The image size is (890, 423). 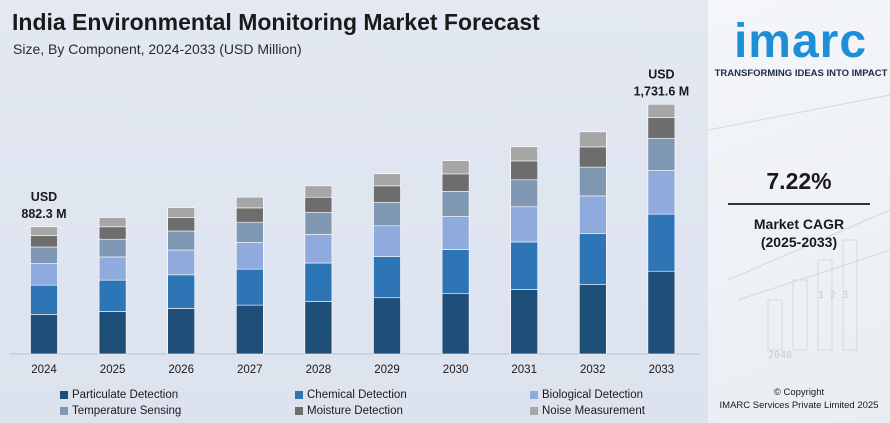 What do you see at coordinates (780, 355) in the screenshot?
I see `decorative-numbers: 2048` at bounding box center [780, 355].